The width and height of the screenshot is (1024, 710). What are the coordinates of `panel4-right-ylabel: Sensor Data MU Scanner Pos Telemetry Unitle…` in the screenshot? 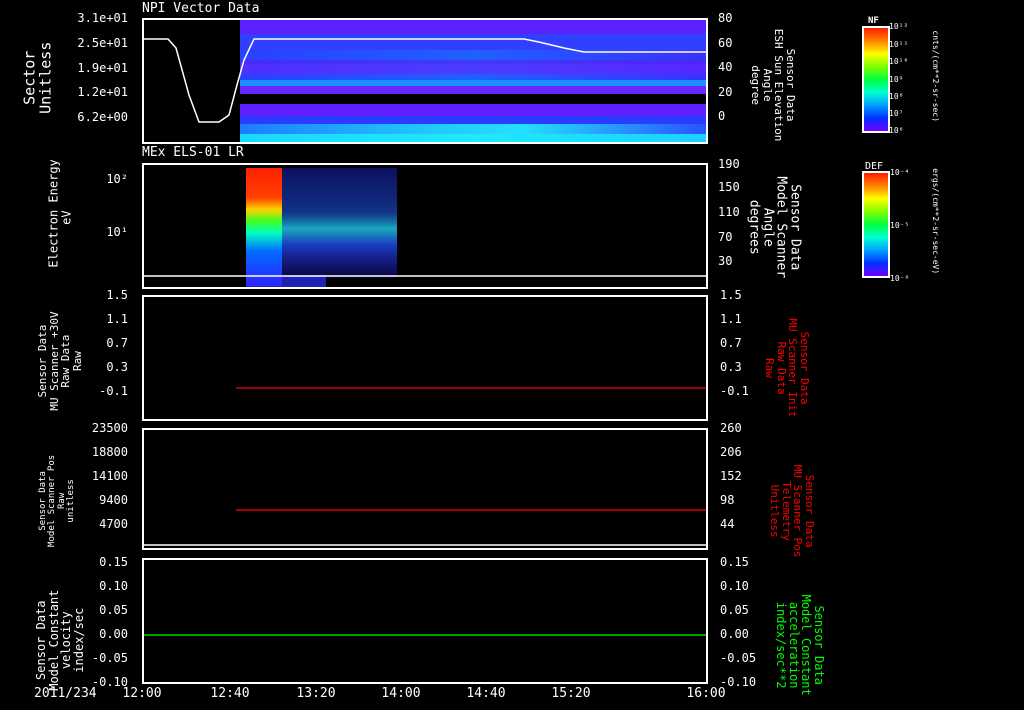 It's located at (792, 511).